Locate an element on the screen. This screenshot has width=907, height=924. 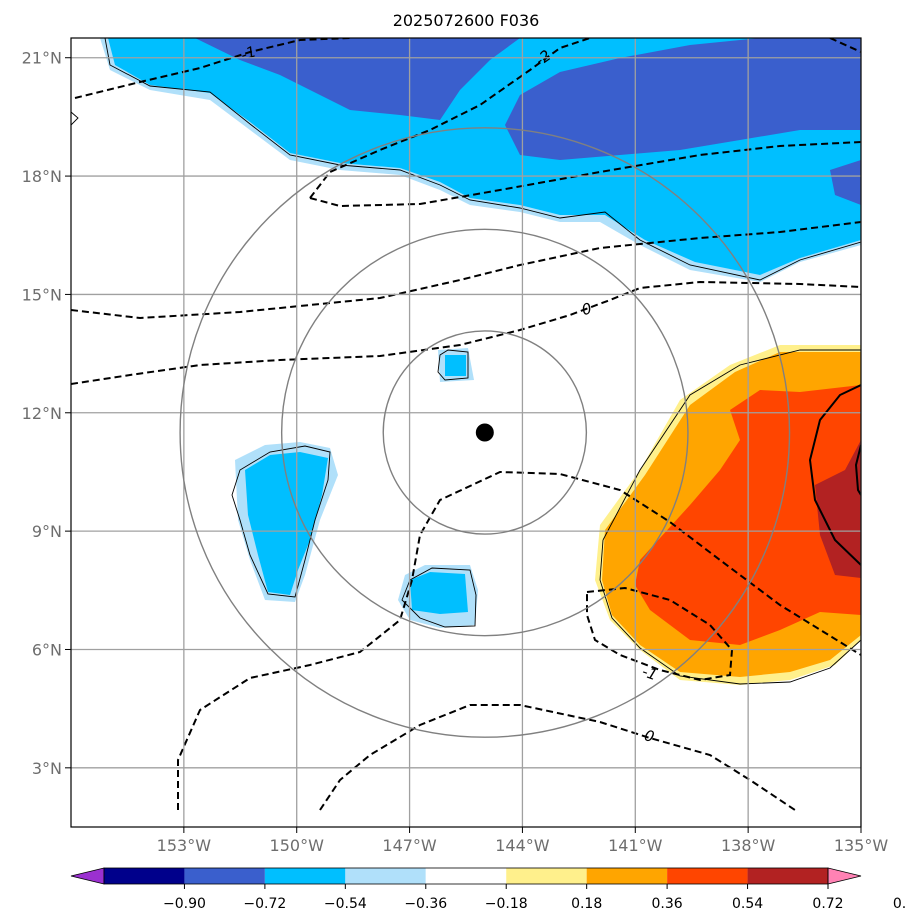
lat-label: 9°N is located at coordinates (47, 531).